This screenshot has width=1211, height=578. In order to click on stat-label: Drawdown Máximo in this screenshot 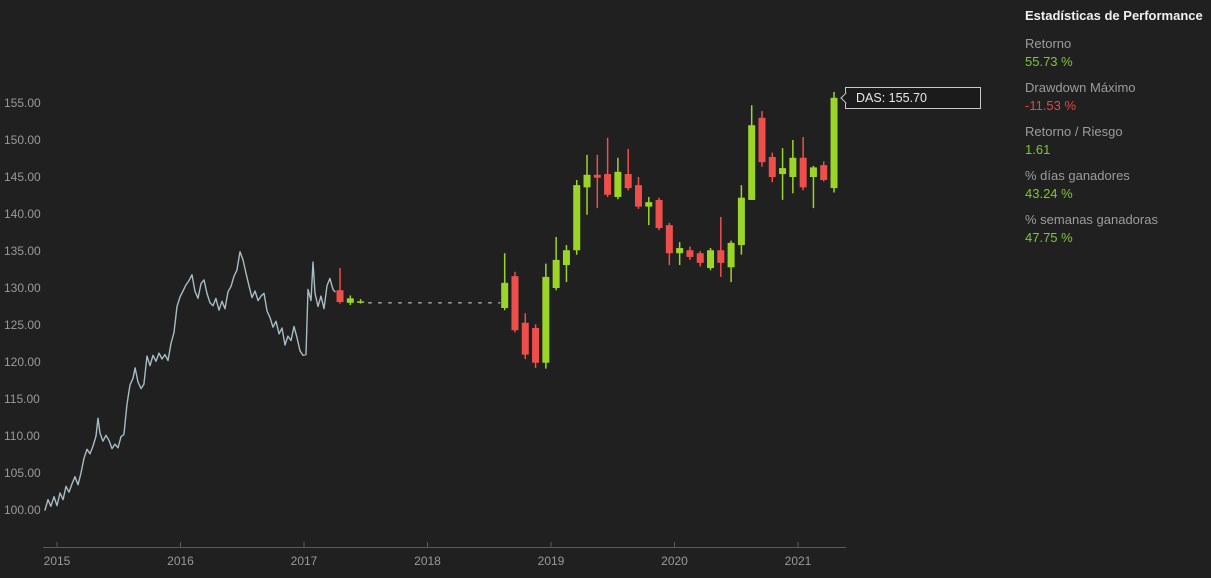, I will do `click(1080, 87)`.